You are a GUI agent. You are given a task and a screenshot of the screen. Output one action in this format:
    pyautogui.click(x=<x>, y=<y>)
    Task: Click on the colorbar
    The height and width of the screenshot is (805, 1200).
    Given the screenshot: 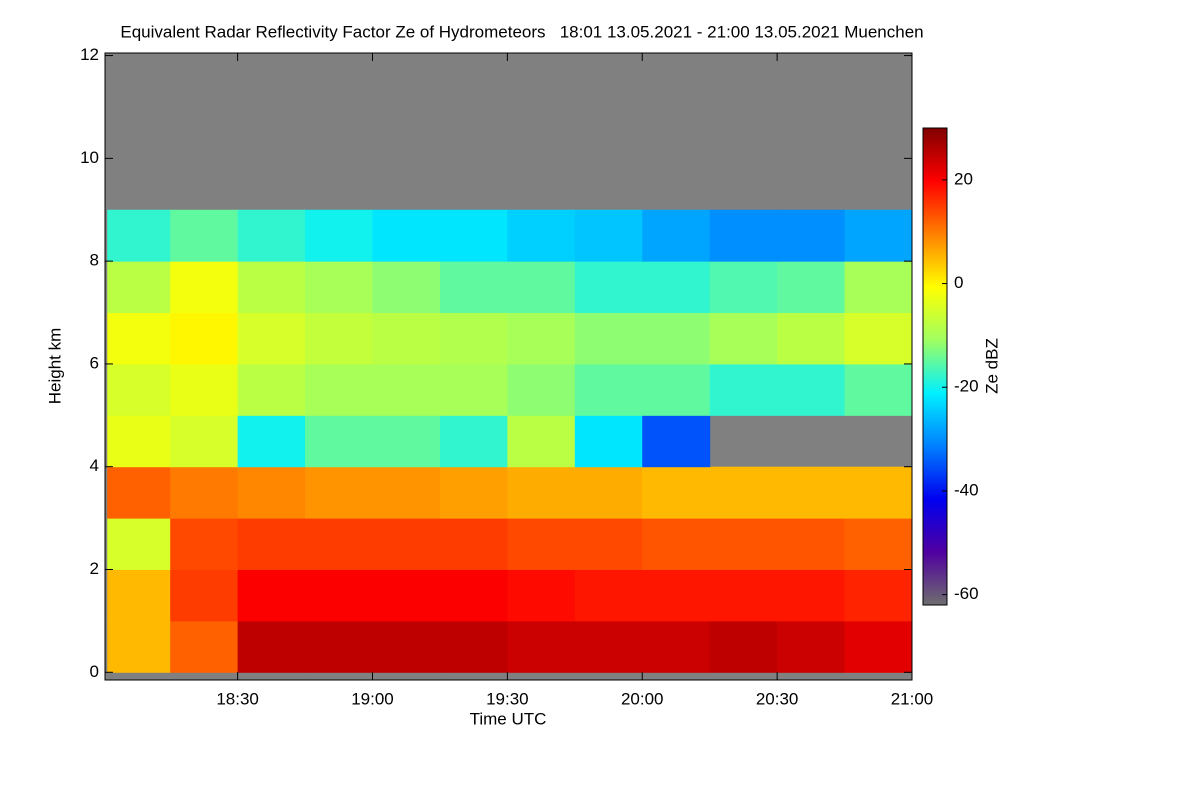 What is the action you would take?
    pyautogui.click(x=935, y=366)
    